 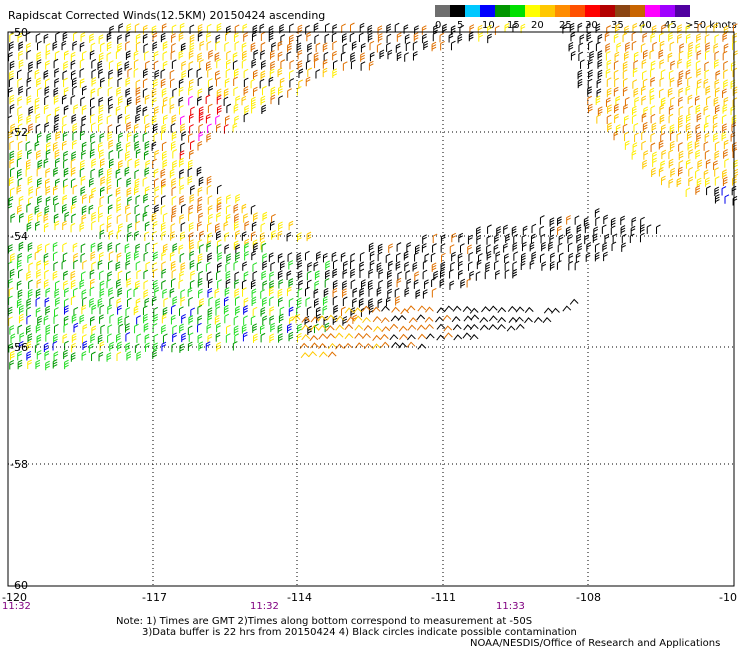 I want to click on legend-label: 30, so click(x=591, y=25).